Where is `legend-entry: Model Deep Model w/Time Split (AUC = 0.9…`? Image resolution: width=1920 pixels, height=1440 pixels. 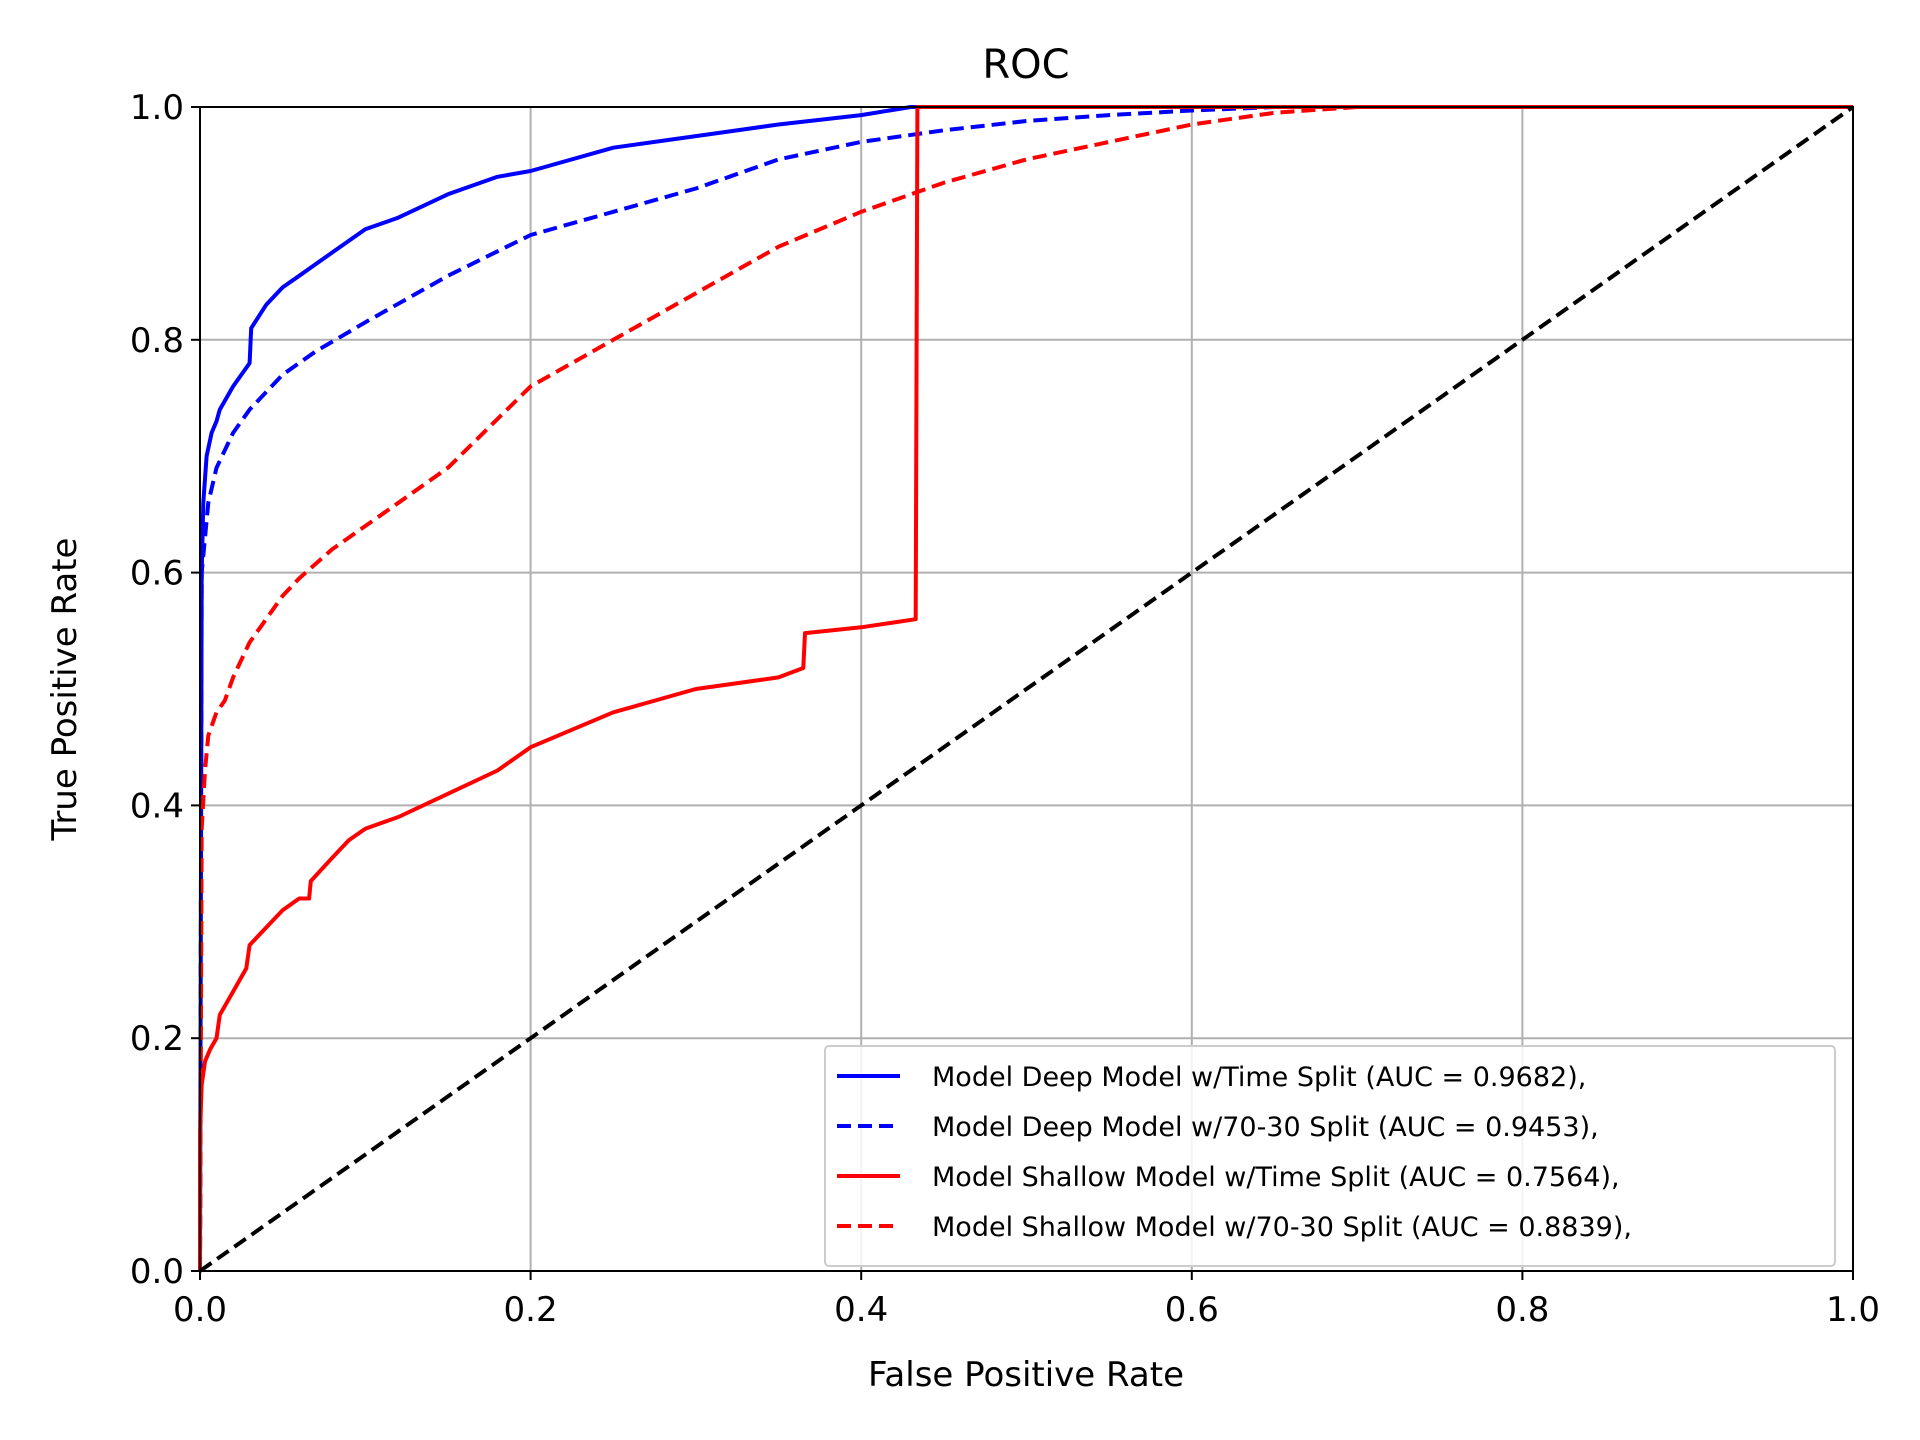
legend-entry: Model Deep Model w/Time Split (AUC = 0.9… is located at coordinates (1259, 1077).